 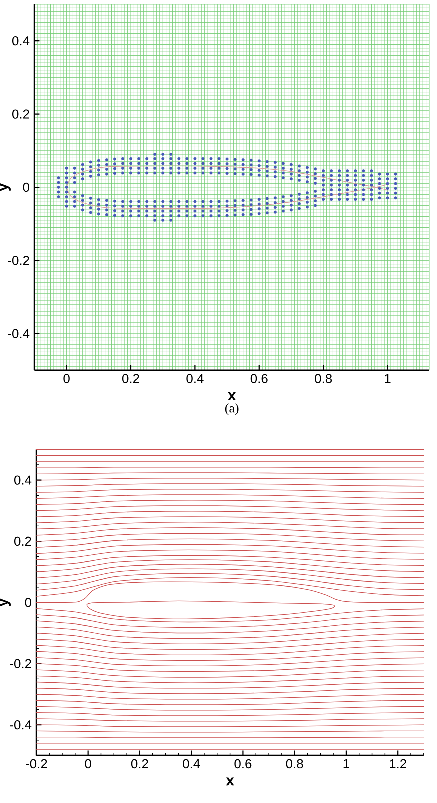 I want to click on text: (a), so click(x=232, y=410).